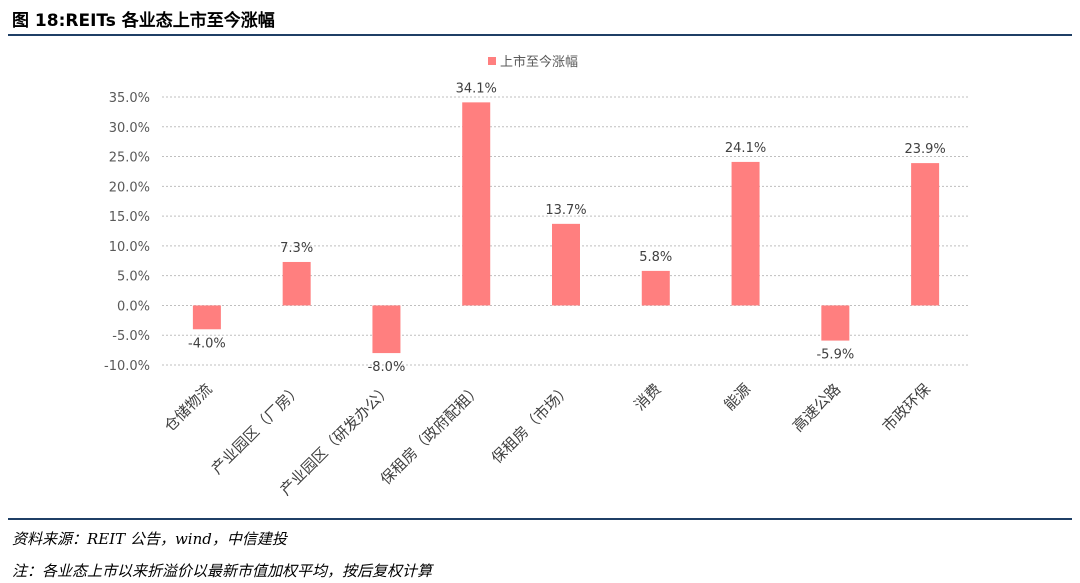  I want to click on y-tick-label: 0.0%, so click(133, 306).